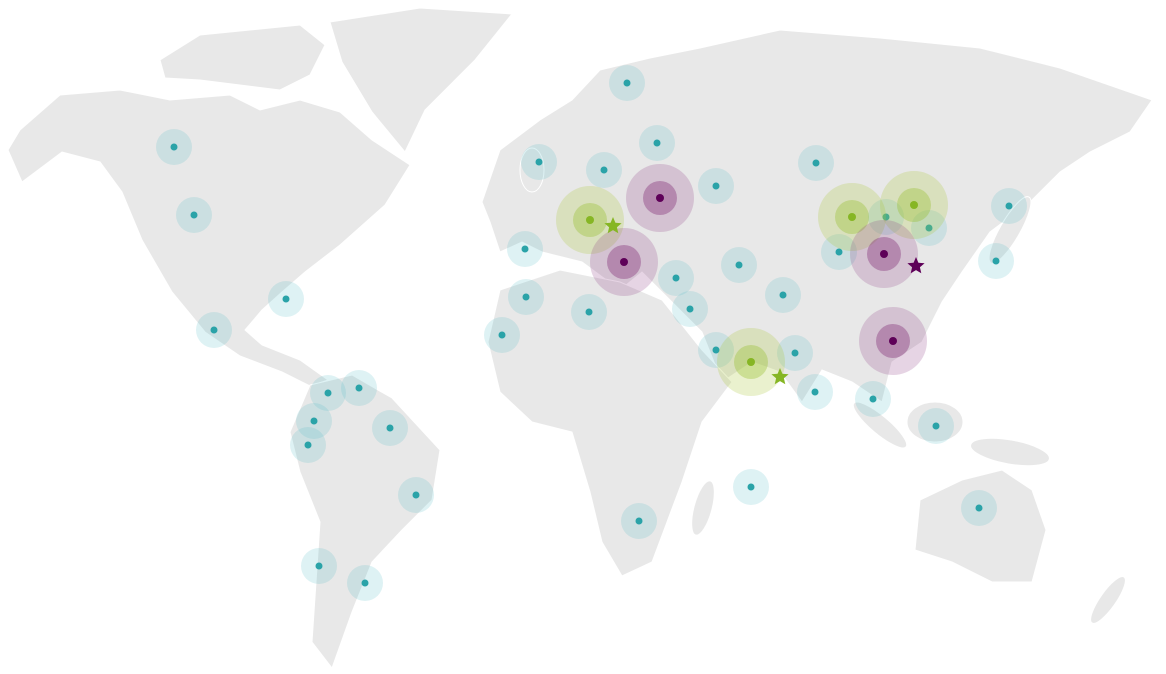 The width and height of the screenshot is (1166, 674). What do you see at coordinates (365, 522) in the screenshot?
I see `south-america` at bounding box center [365, 522].